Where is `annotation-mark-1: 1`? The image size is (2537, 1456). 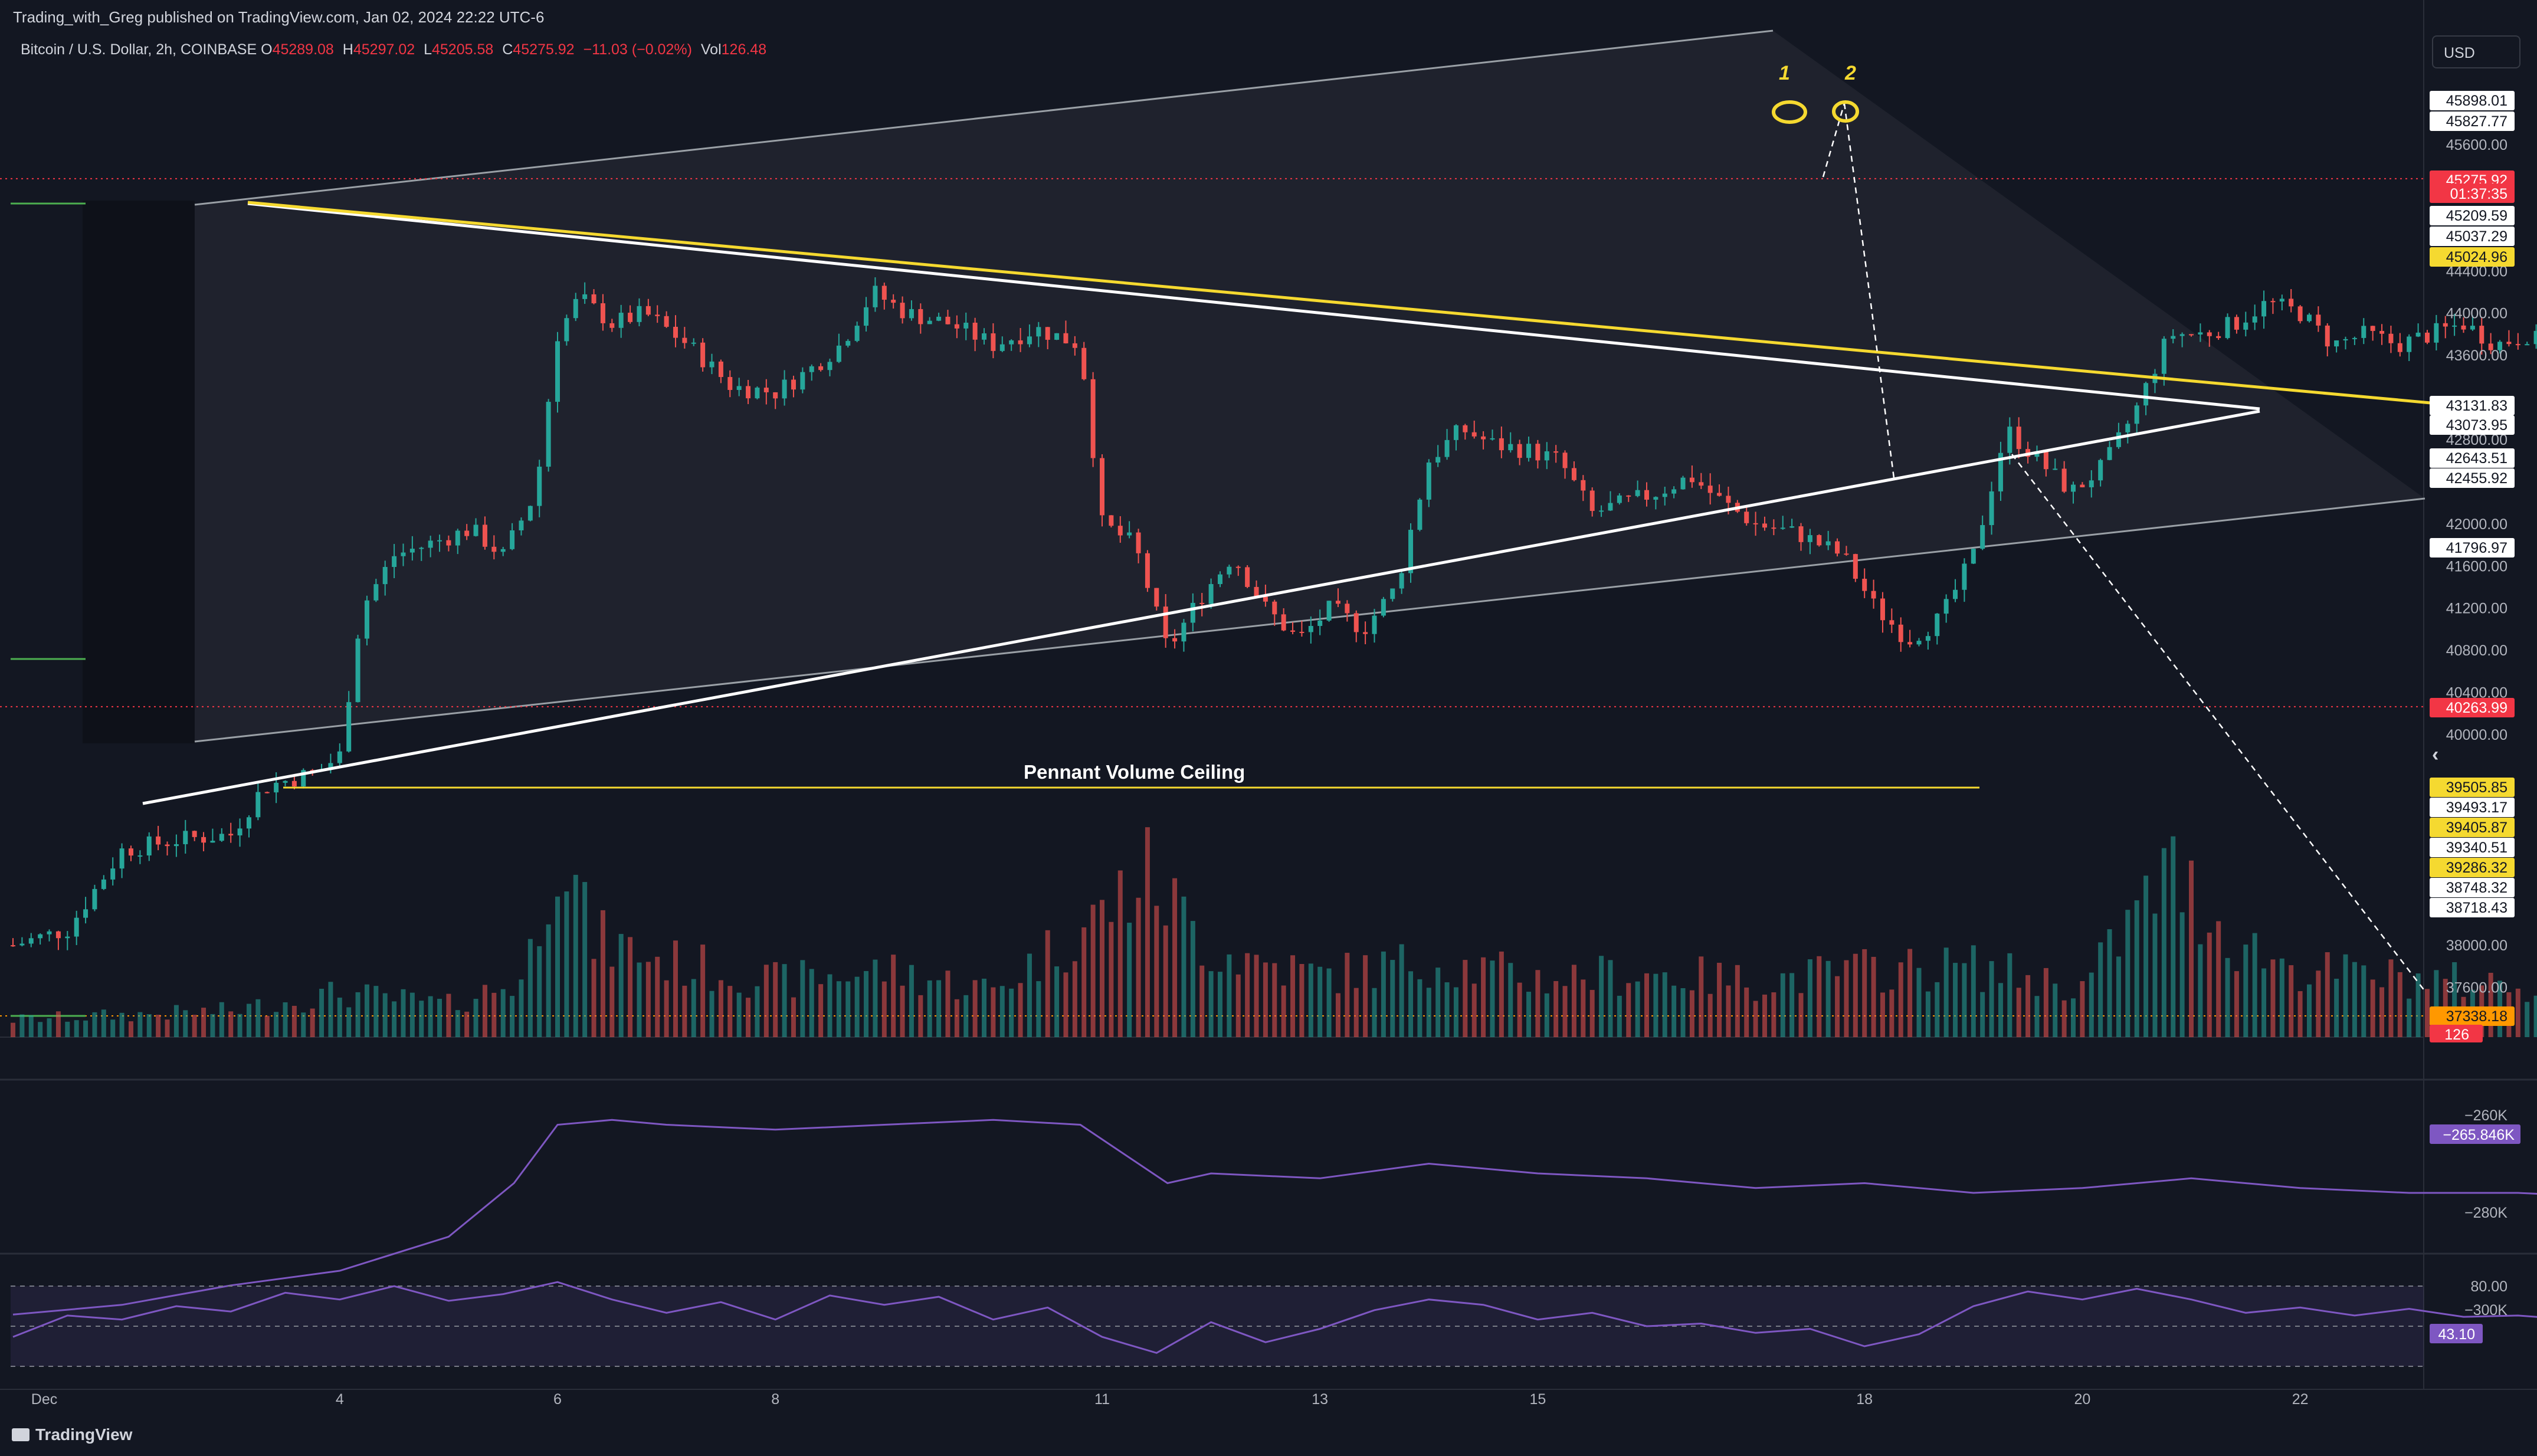
annotation-mark-1: 1 is located at coordinates (1784, 73).